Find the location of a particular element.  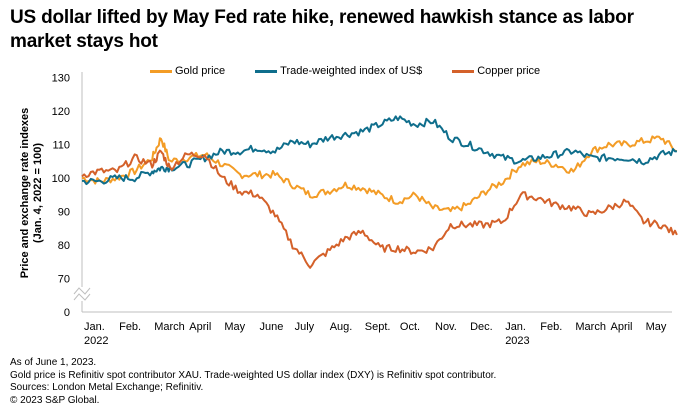

y-tick-label: 110 is located at coordinates (61, 146).